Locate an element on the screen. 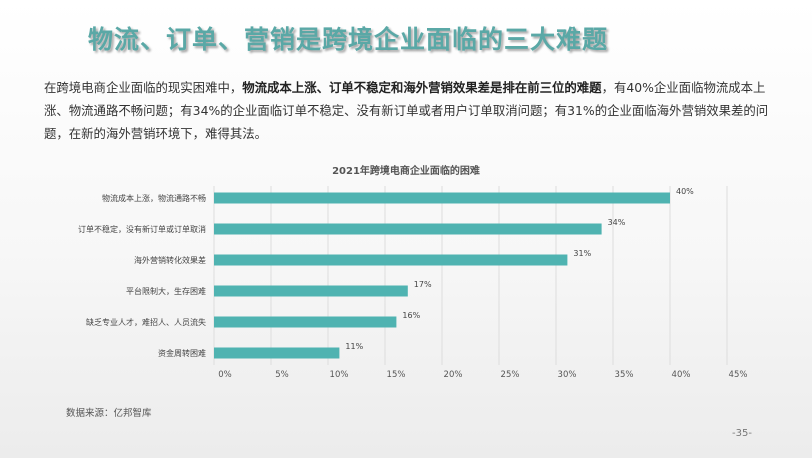  x-tick-label: 40% is located at coordinates (681, 375).